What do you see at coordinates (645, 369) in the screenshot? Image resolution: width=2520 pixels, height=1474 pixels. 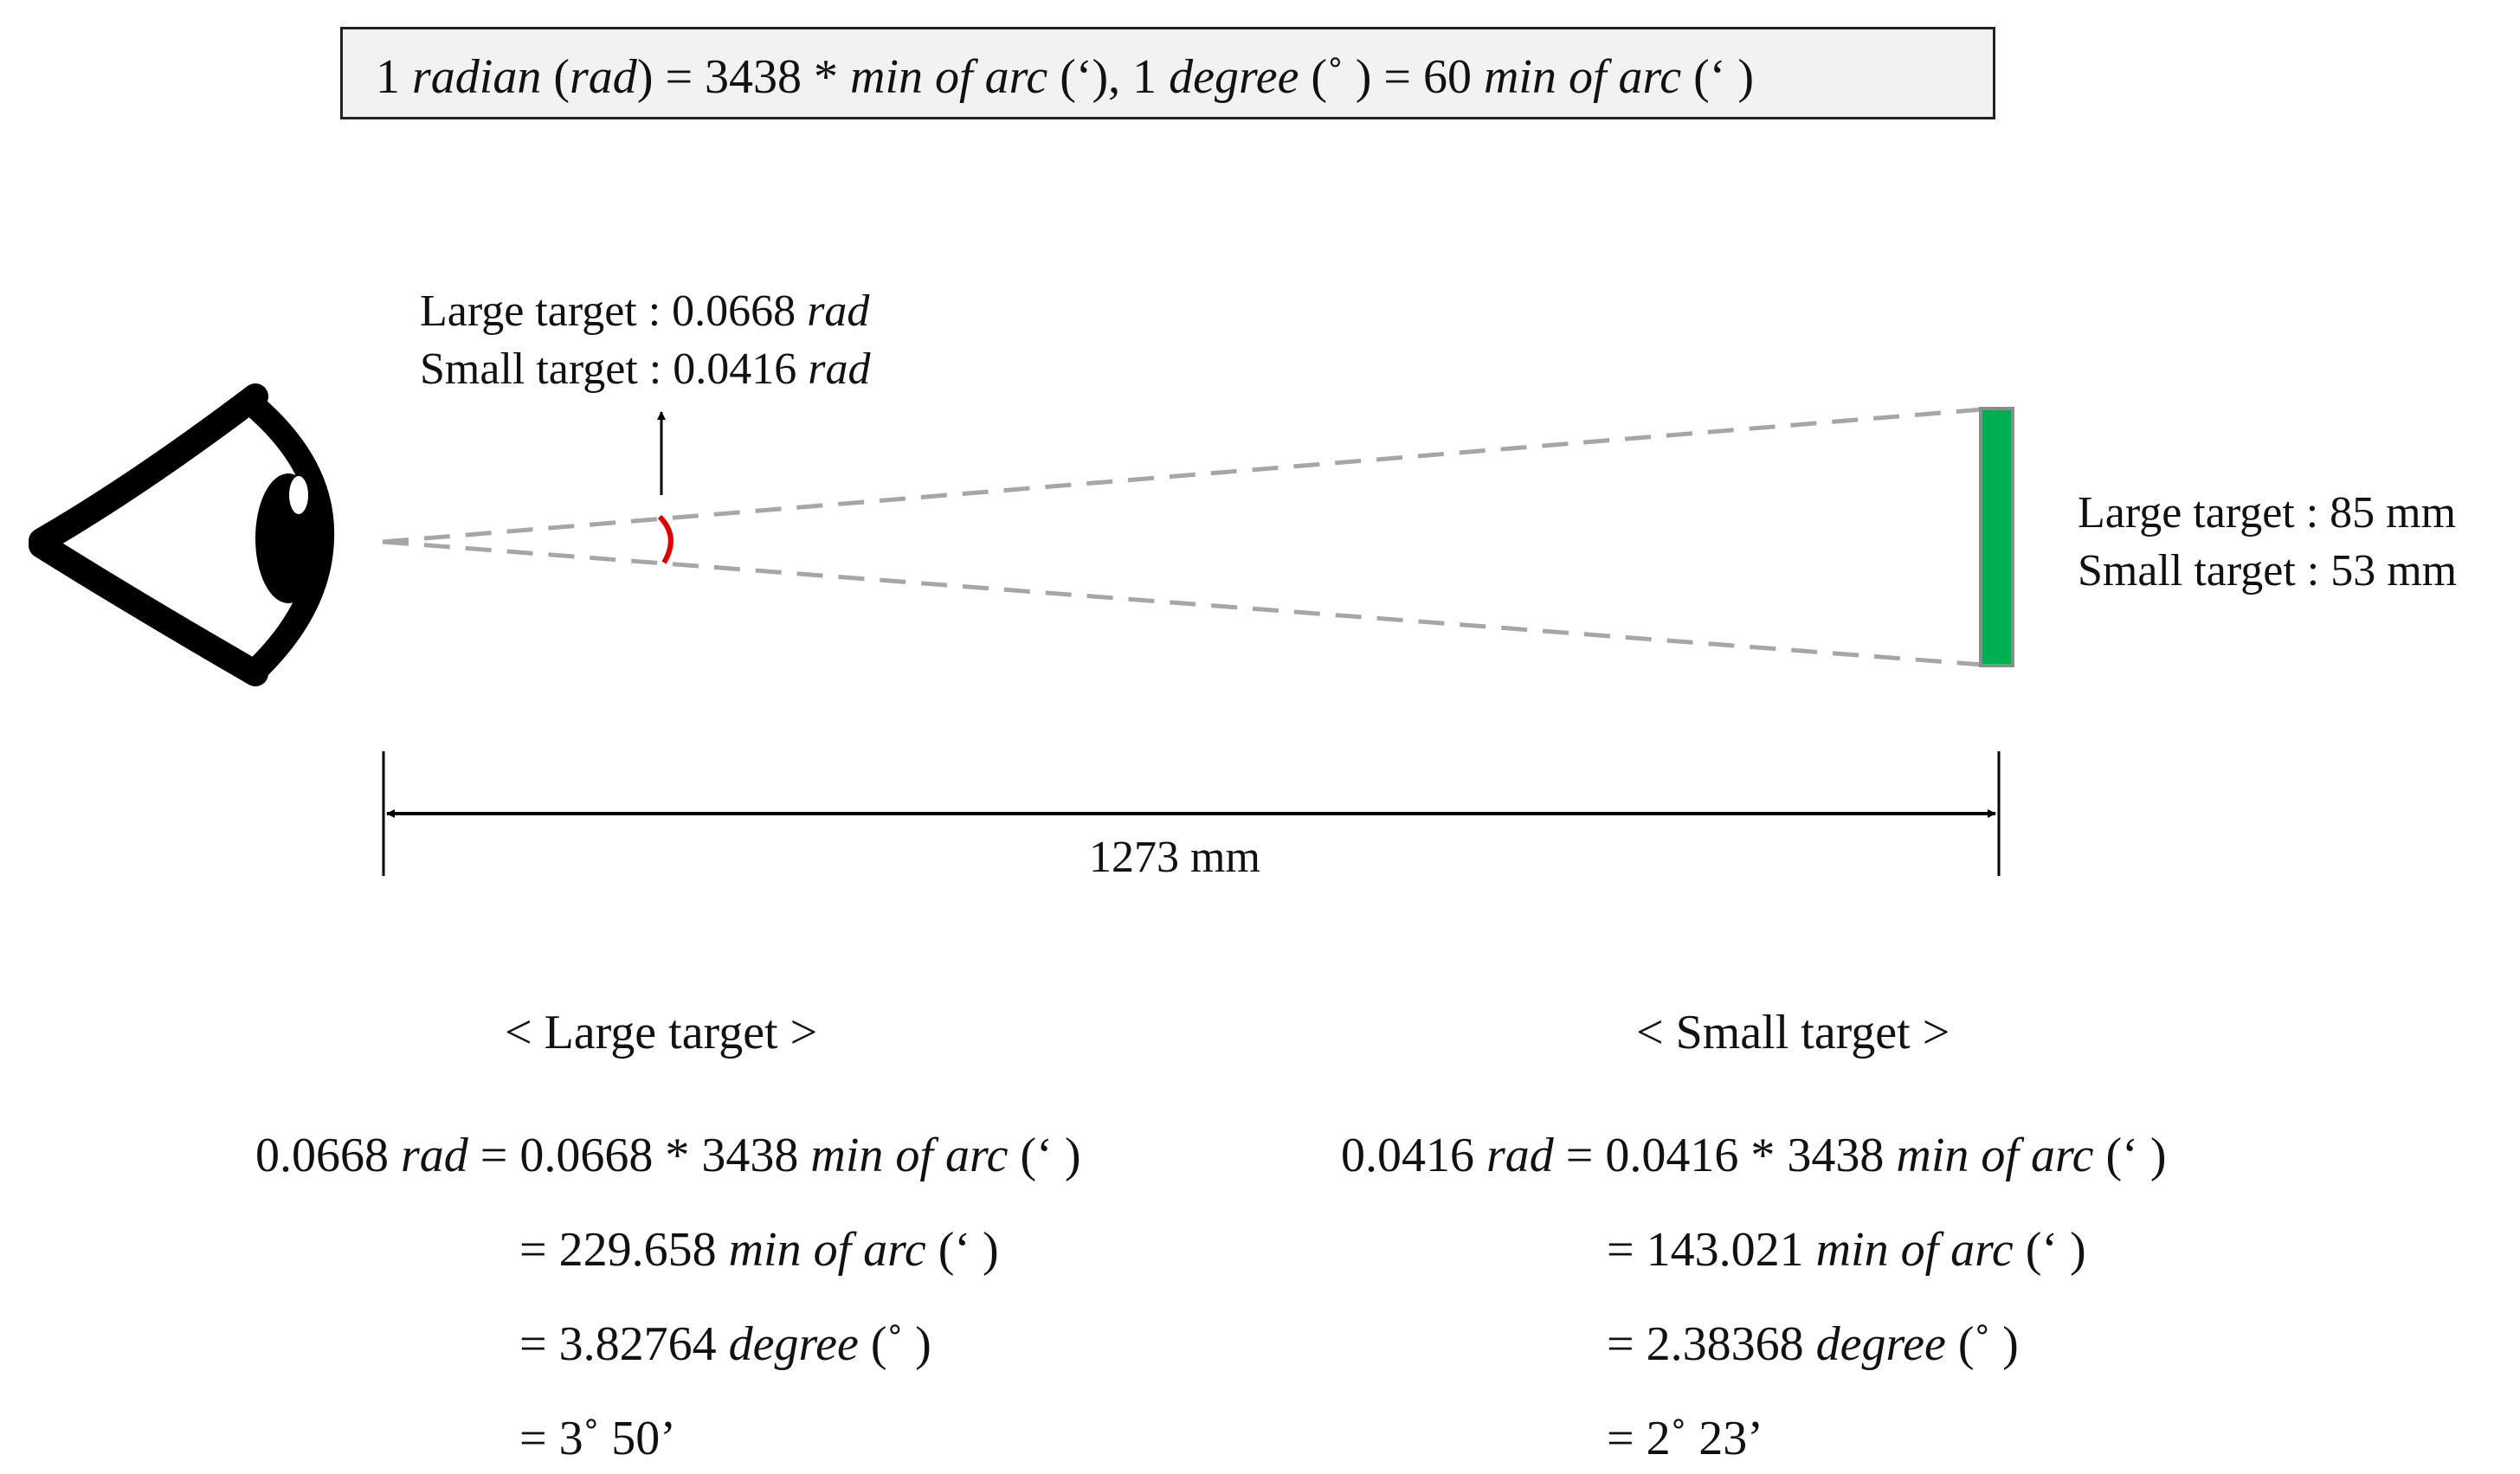 I see `angle-label-small: Small target : 0.0416 rad` at bounding box center [645, 369].